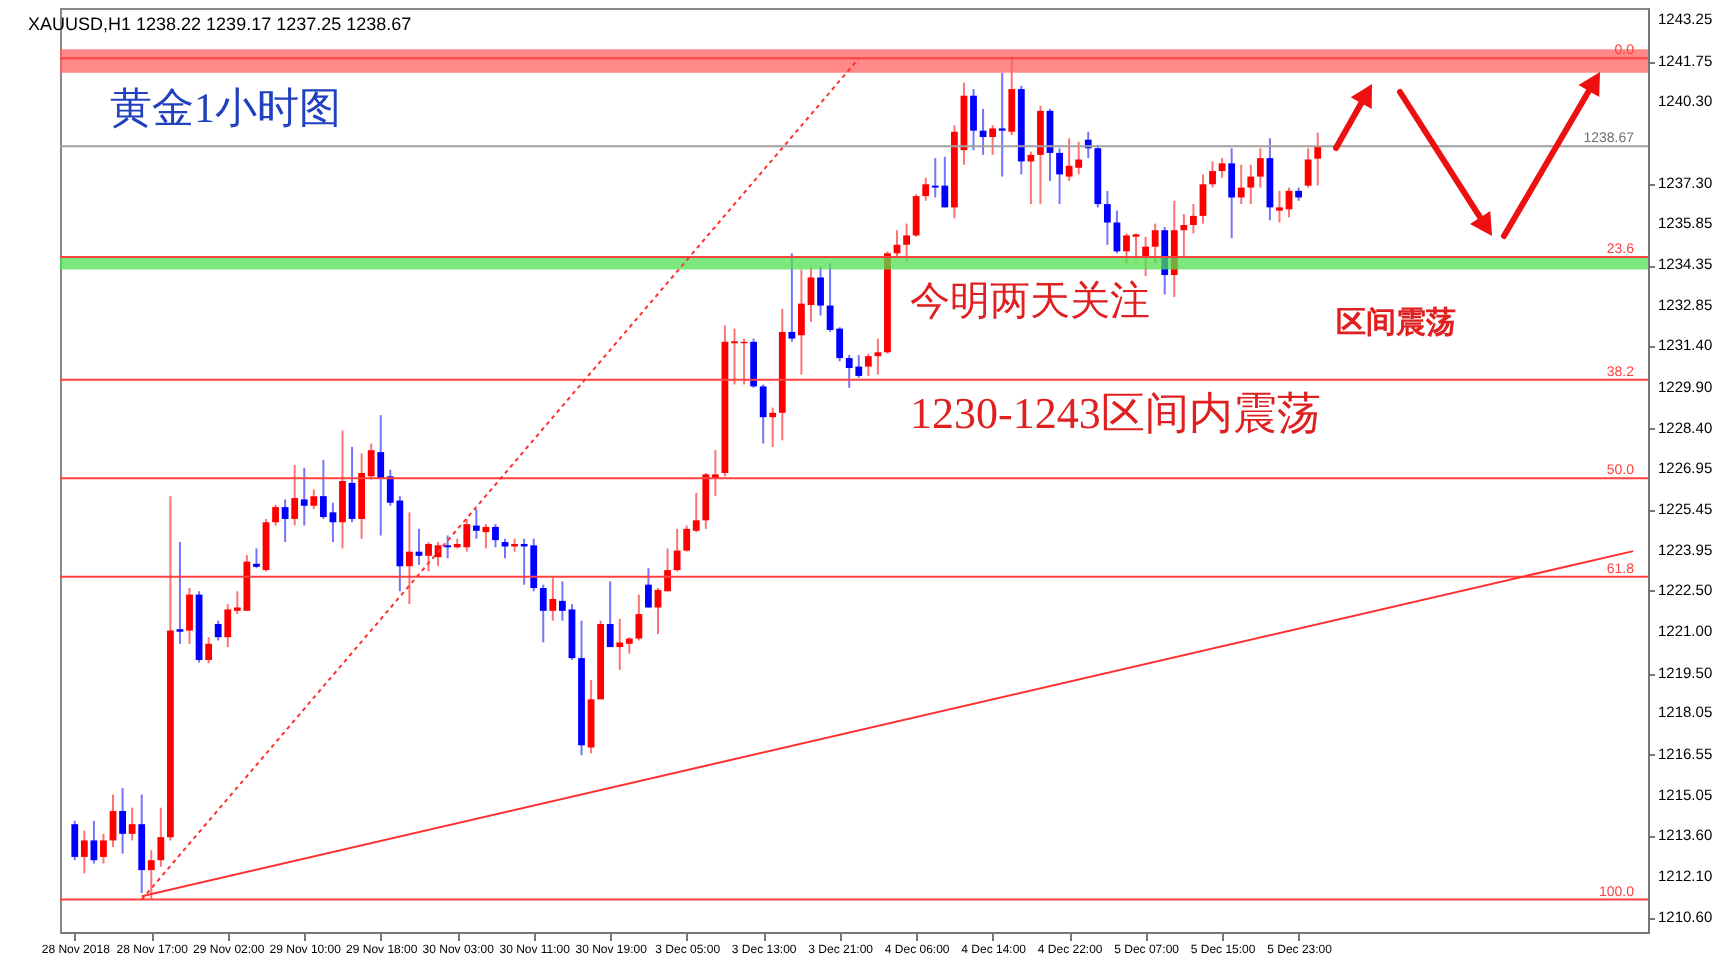 Image resolution: width=1720 pixels, height=960 pixels. I want to click on annotation: 今明两天关注, so click(1030, 303).